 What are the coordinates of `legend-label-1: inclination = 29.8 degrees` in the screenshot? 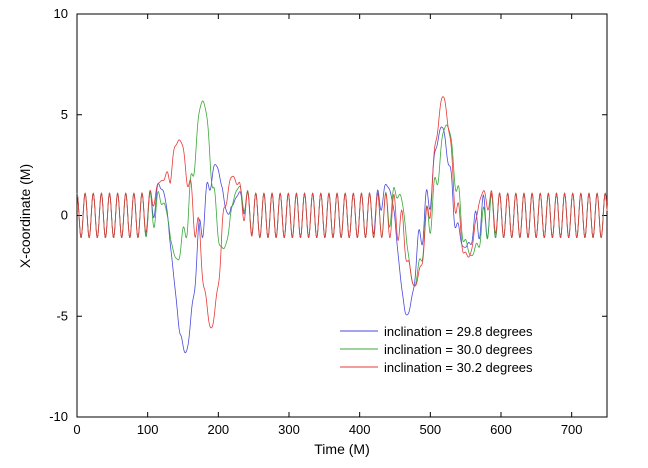 It's located at (458, 331).